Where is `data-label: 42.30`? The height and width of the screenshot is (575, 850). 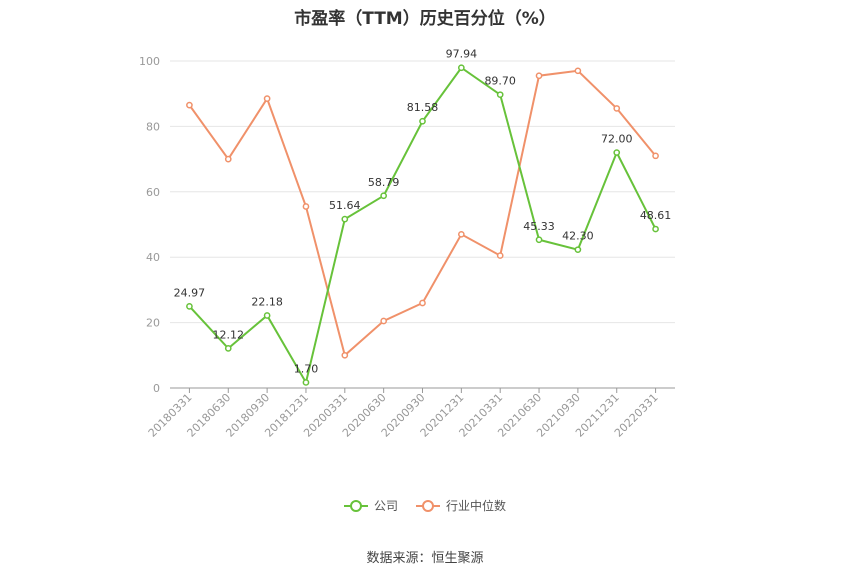 data-label: 42.30 is located at coordinates (578, 236).